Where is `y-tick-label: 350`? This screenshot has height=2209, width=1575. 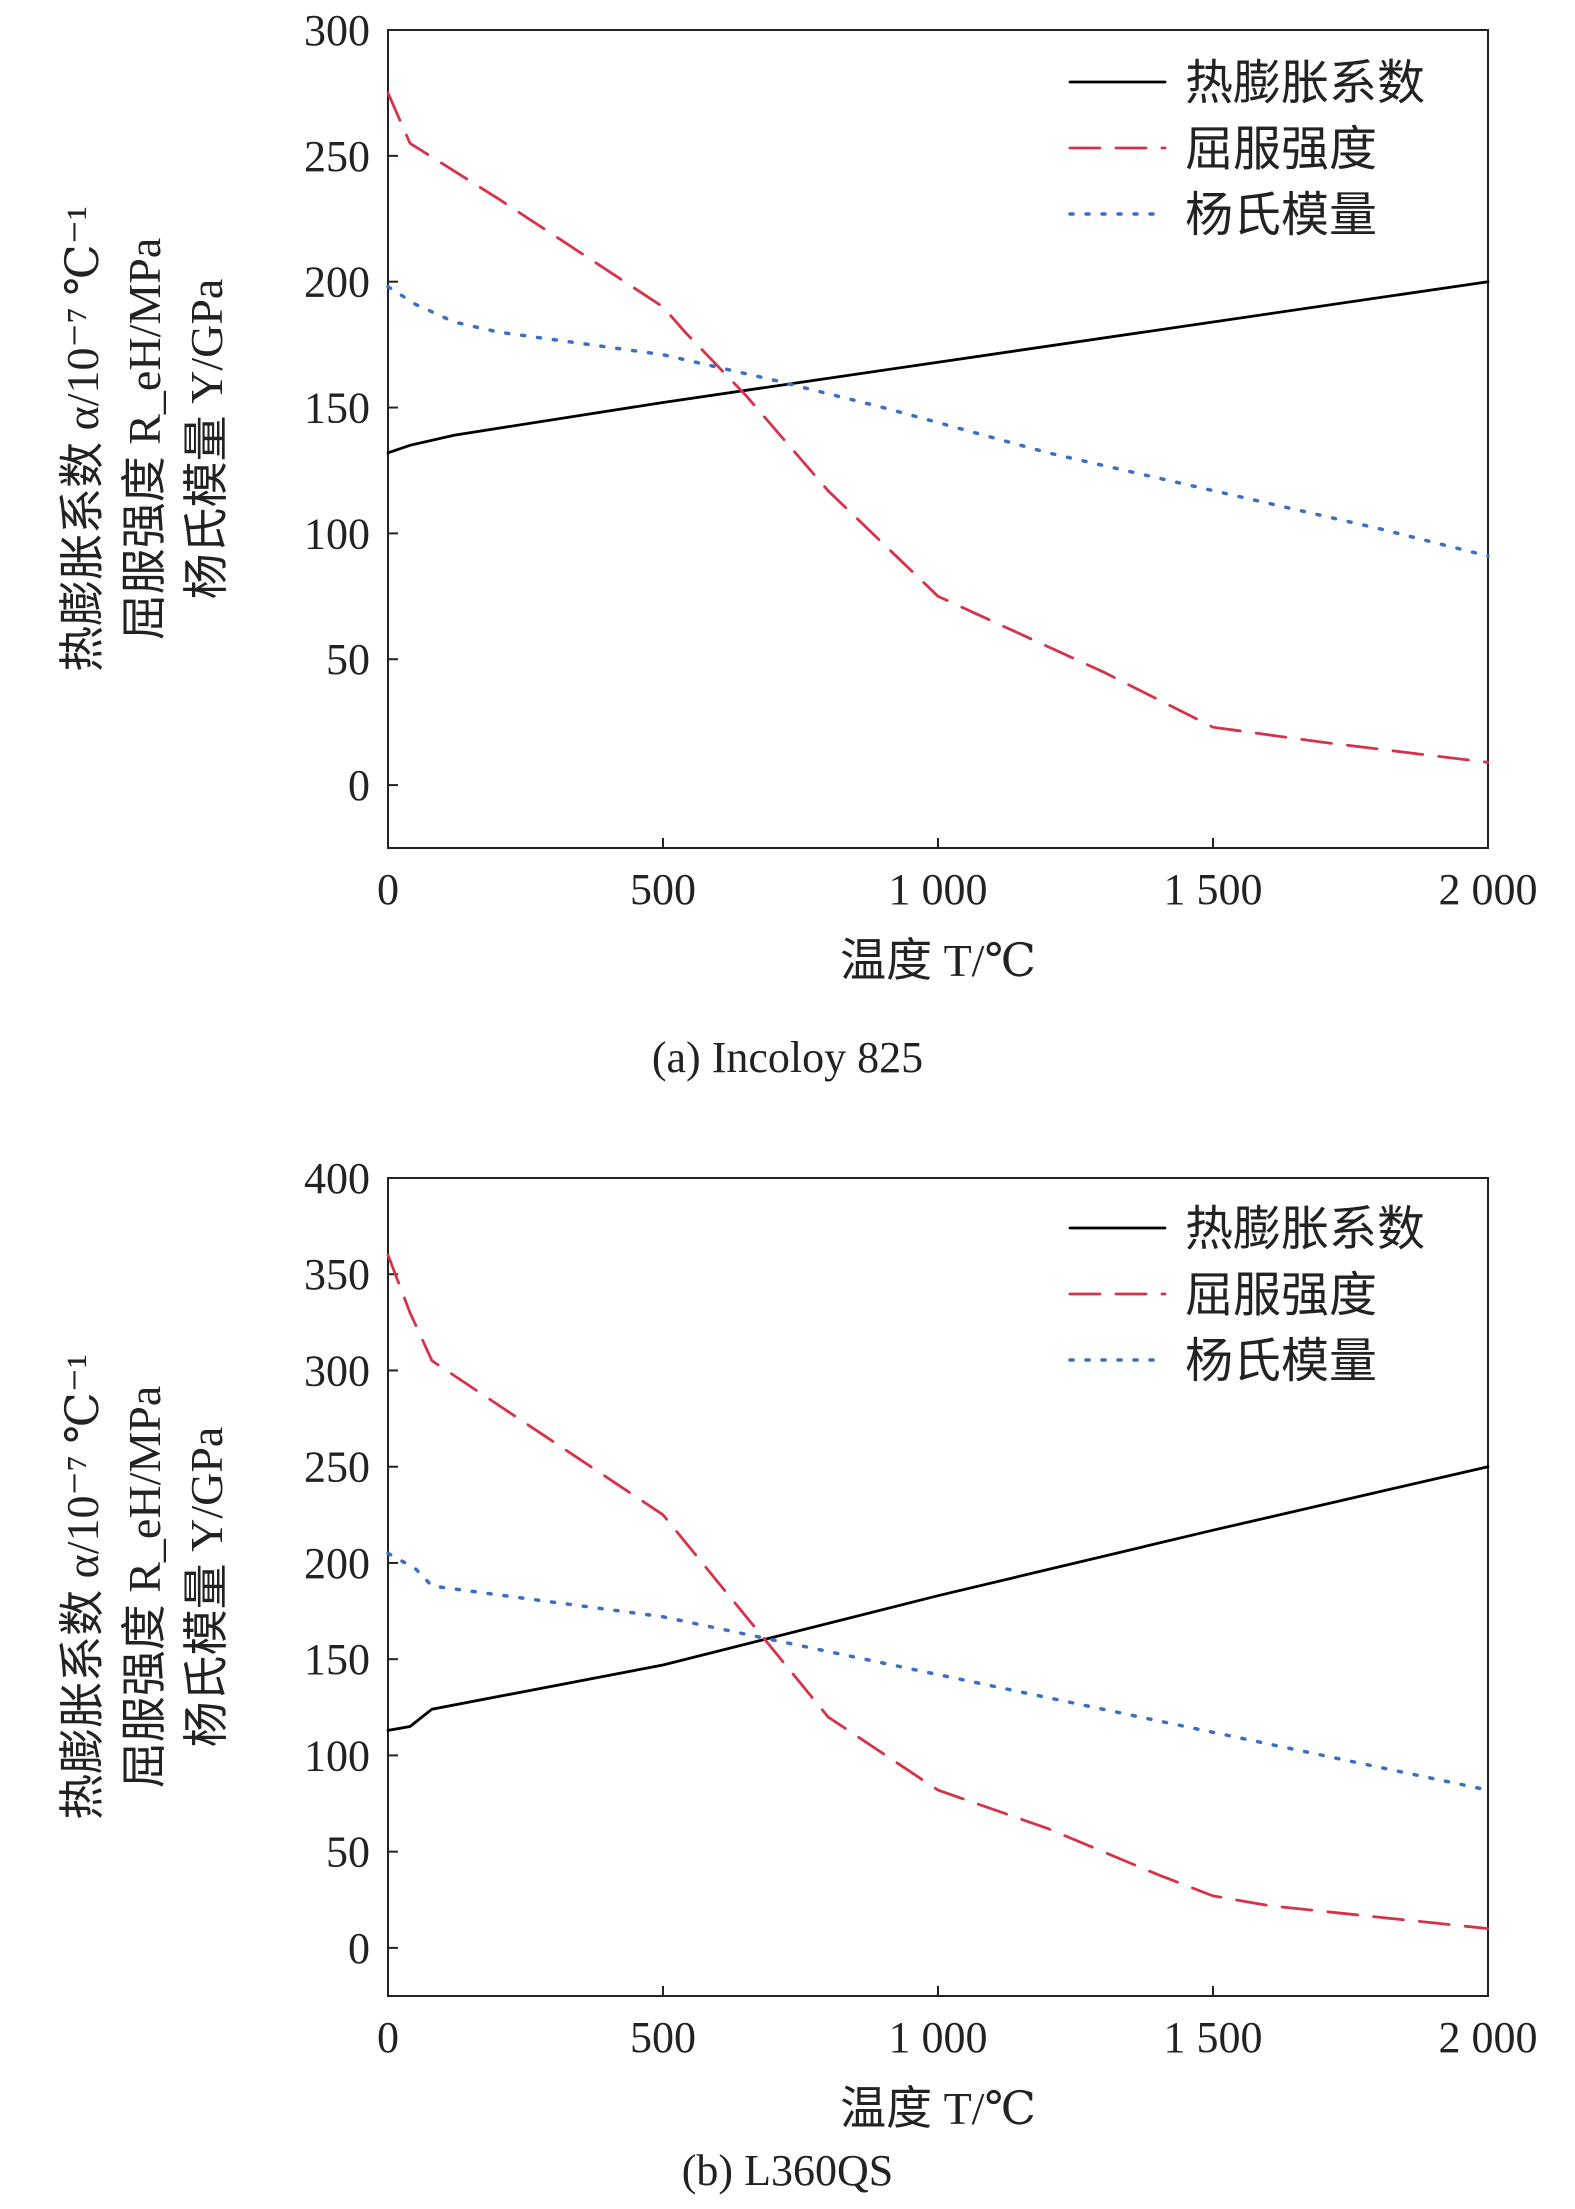
y-tick-label: 350 is located at coordinates (337, 1274).